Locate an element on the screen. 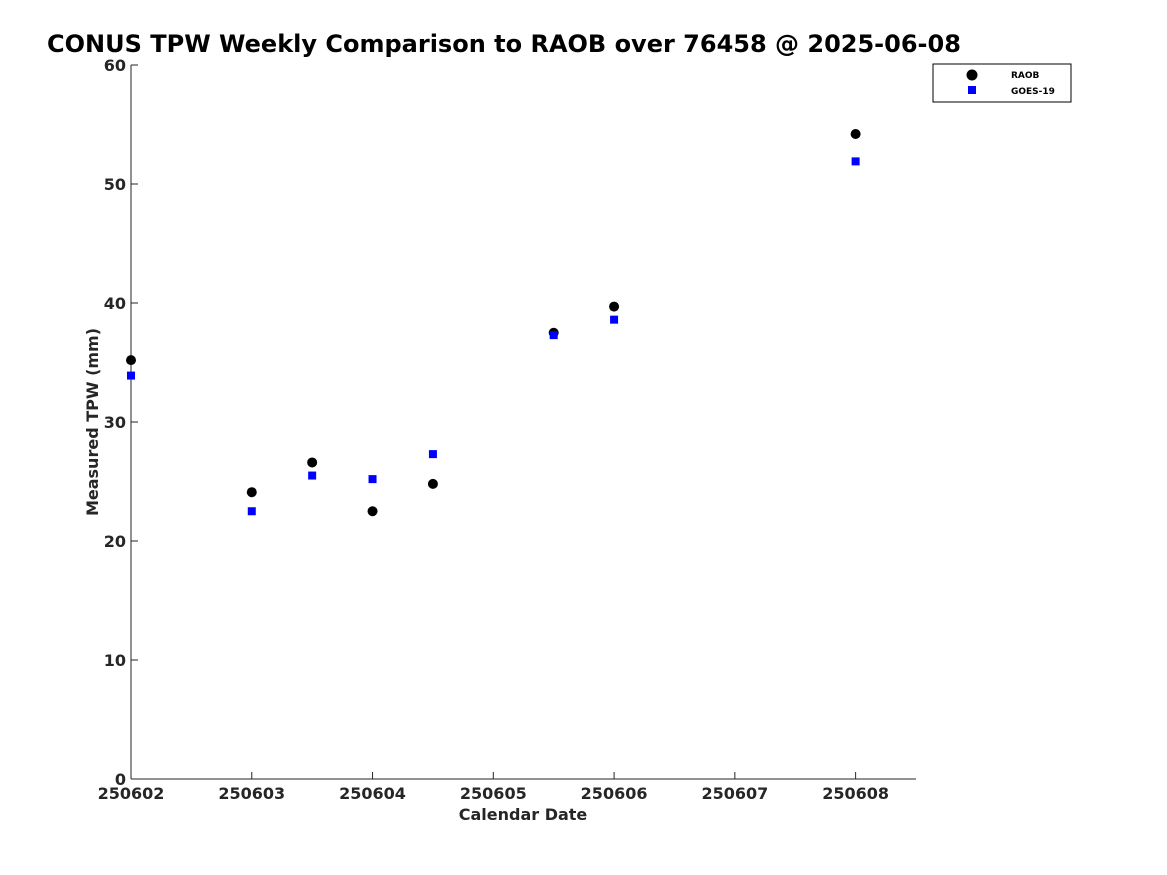  y-tick-label: 60 is located at coordinates (115, 65).